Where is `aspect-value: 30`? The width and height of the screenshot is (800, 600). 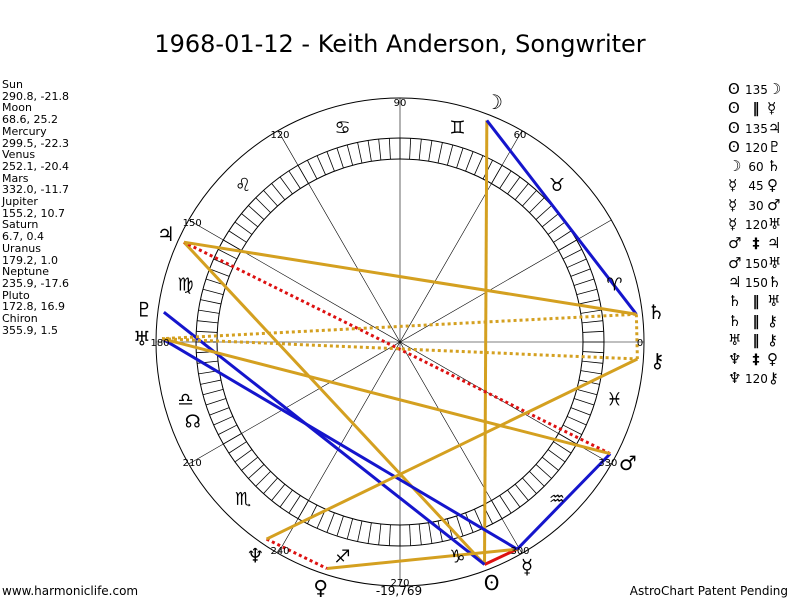 aspect-value: 30 is located at coordinates (756, 205).